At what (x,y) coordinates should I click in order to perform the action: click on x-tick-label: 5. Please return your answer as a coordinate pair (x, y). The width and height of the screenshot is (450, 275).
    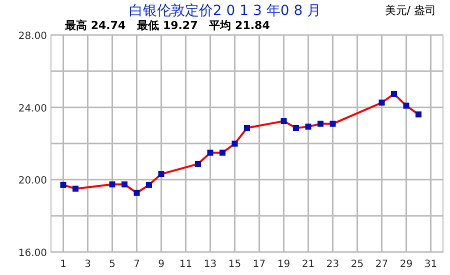
    Looking at the image, I should click on (112, 264).